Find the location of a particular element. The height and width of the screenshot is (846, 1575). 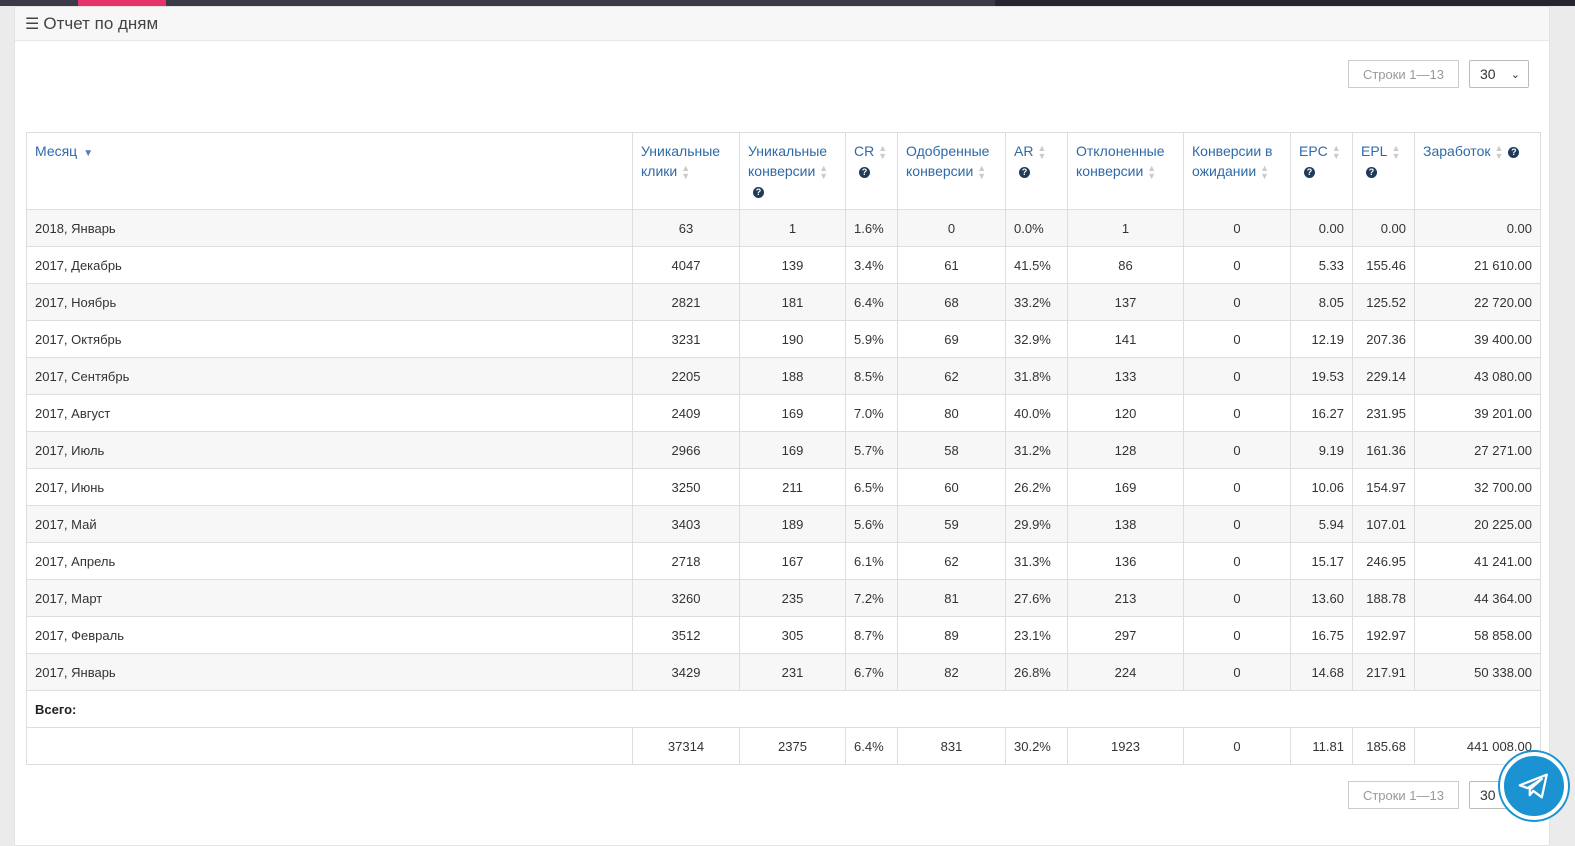

table-cell: 2017, Февраль is located at coordinates (329, 635).